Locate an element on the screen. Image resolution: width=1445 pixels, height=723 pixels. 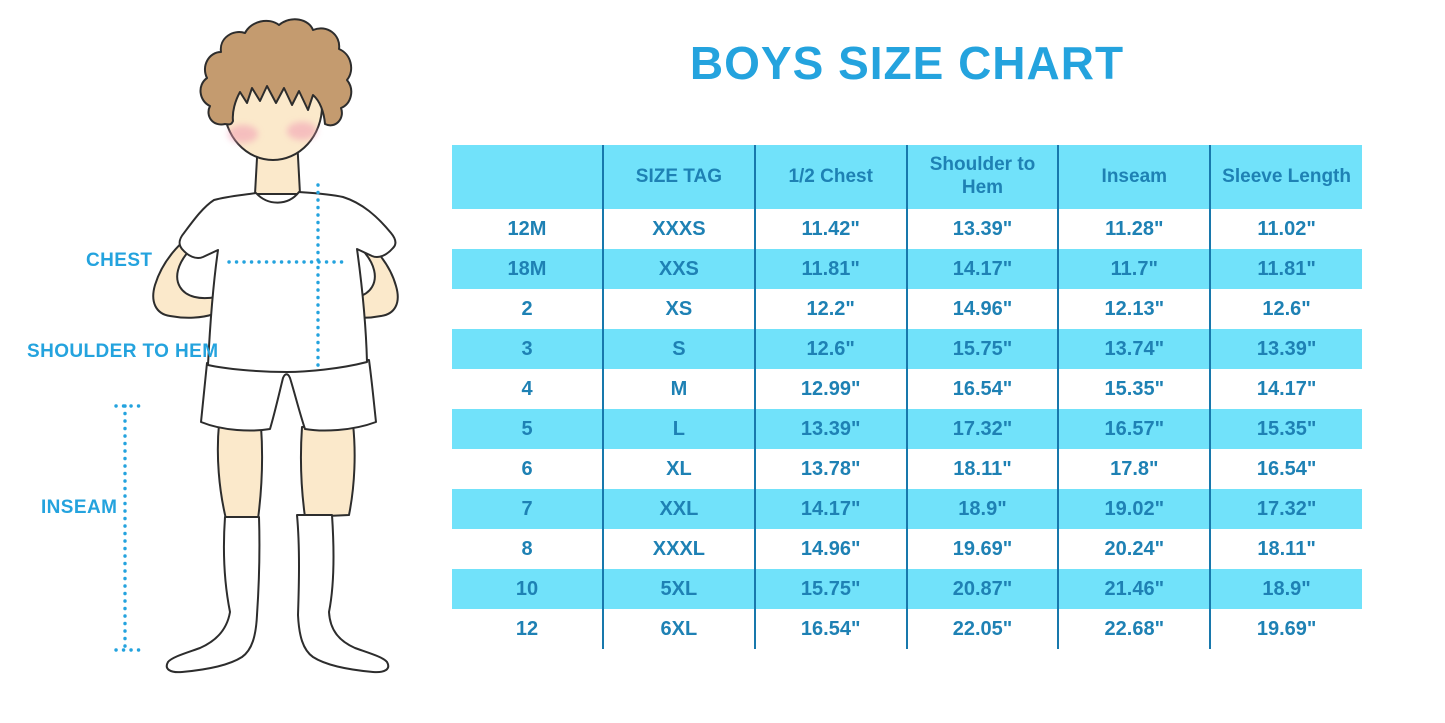
table-cell: 12 is located at coordinates (527, 629).